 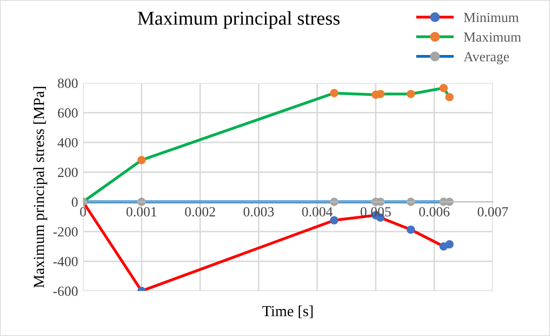 I want to click on x-tick-label: 0.001, so click(x=141, y=212).